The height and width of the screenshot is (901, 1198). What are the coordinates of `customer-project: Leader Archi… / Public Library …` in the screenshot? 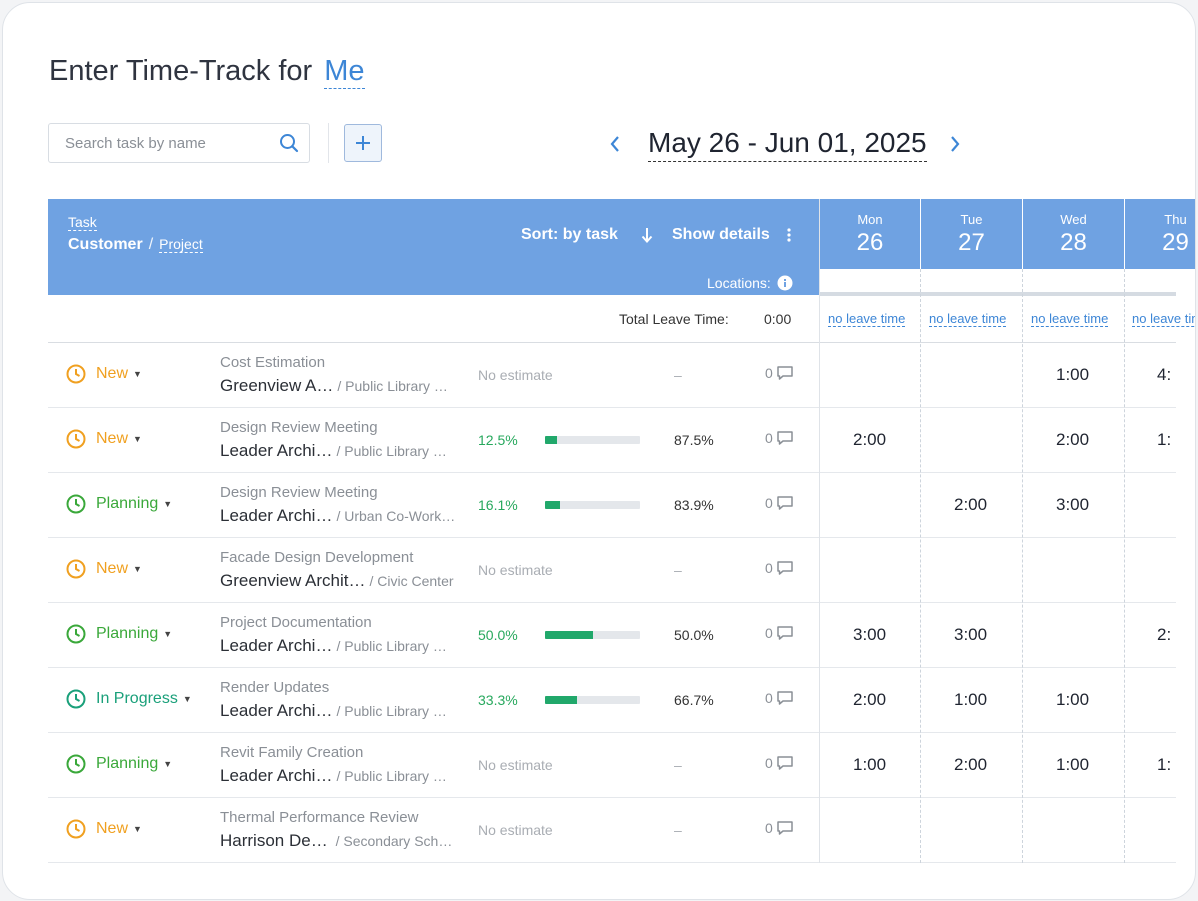 It's located at (333, 646).